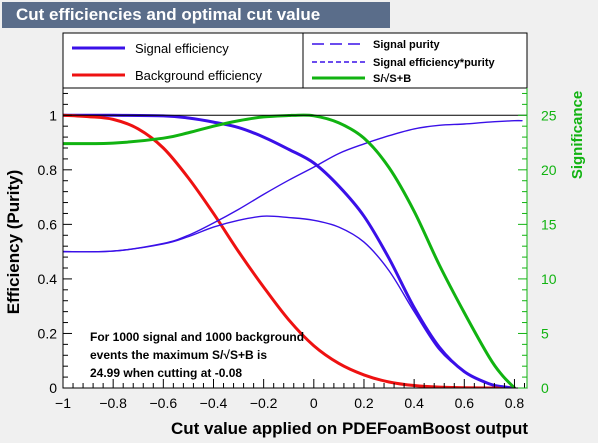 The height and width of the screenshot is (443, 598). Describe the element at coordinates (577, 135) in the screenshot. I see `y2-axis-label: Significance` at that location.